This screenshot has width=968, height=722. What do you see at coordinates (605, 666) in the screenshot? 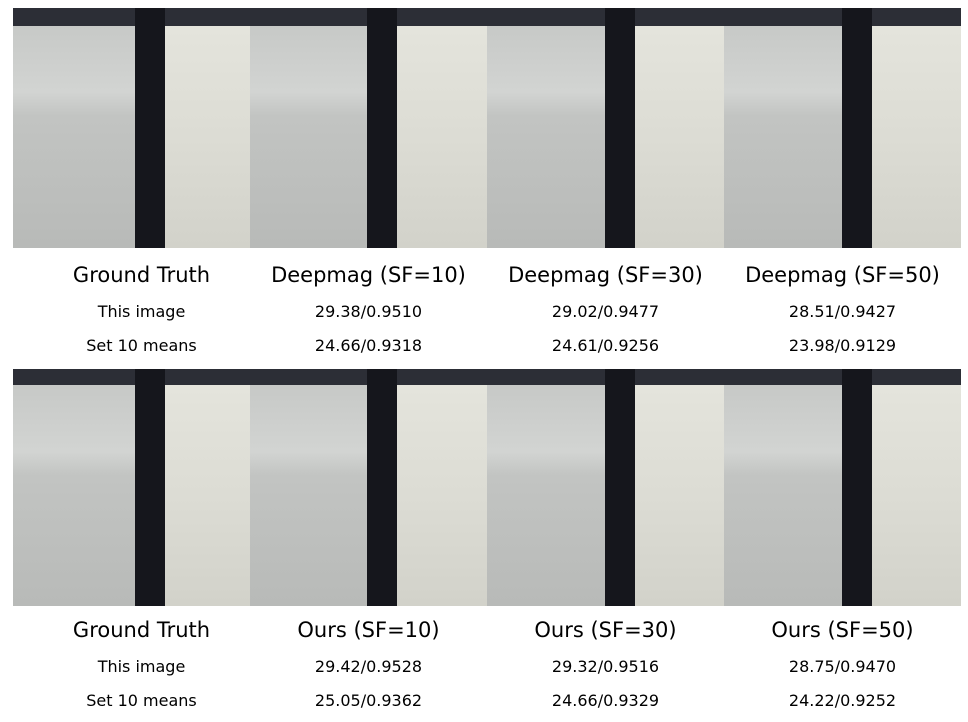
I see `metric-this-image-ours-sf30: 29.32/0.9516` at bounding box center [605, 666].